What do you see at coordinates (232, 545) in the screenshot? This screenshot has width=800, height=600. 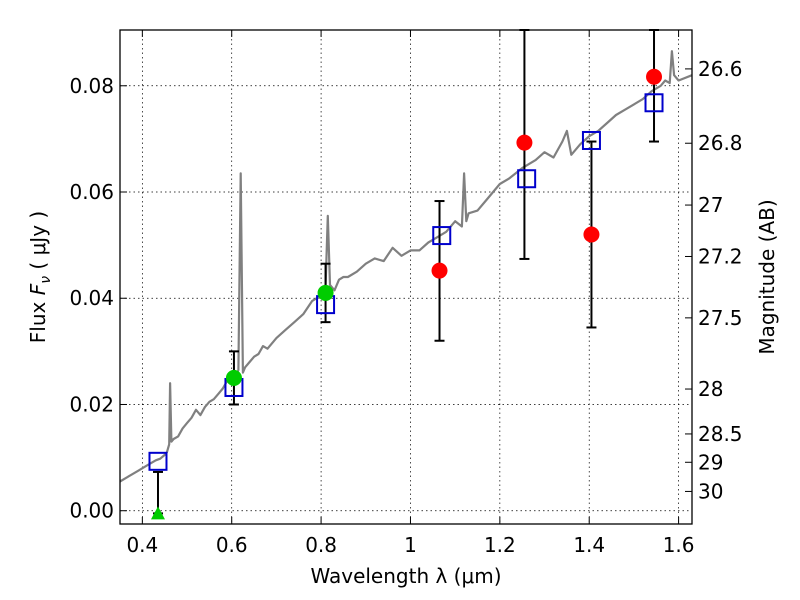 I see `x-tick-label: 0.6` at bounding box center [232, 545].